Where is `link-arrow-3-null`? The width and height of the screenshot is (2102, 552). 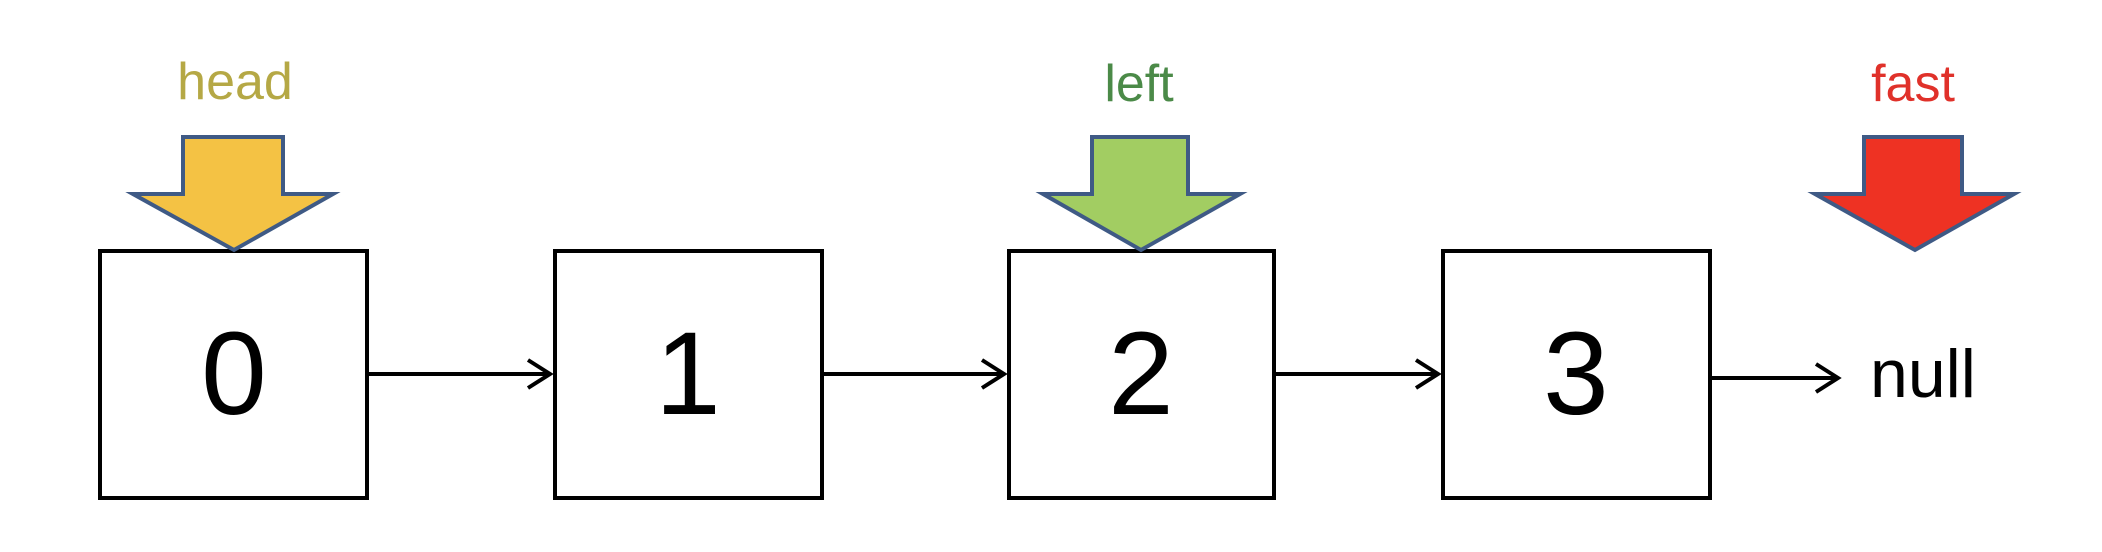 link-arrow-3-null is located at coordinates (1776, 378).